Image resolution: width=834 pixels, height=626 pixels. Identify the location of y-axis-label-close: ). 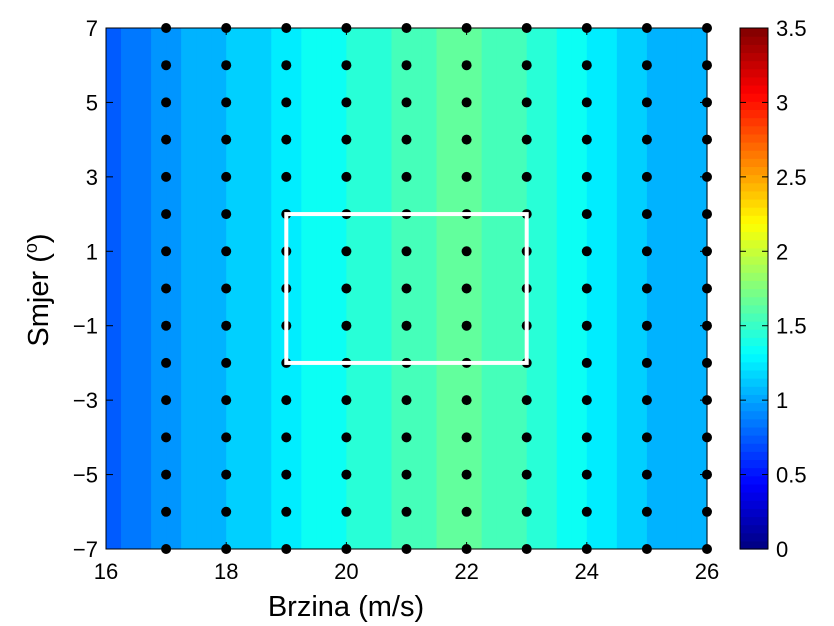
(39, 238).